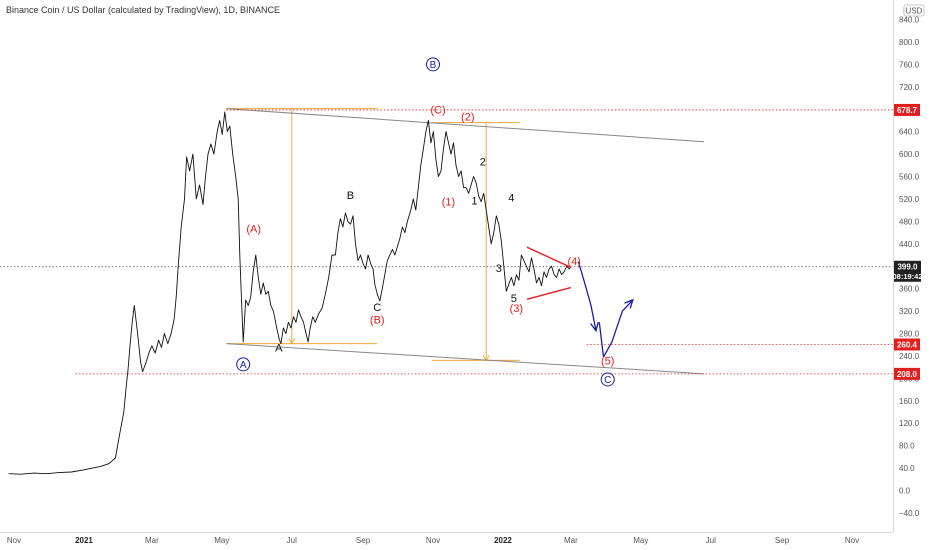 This screenshot has height=550, width=932. I want to click on wave-label: (3), so click(516, 309).